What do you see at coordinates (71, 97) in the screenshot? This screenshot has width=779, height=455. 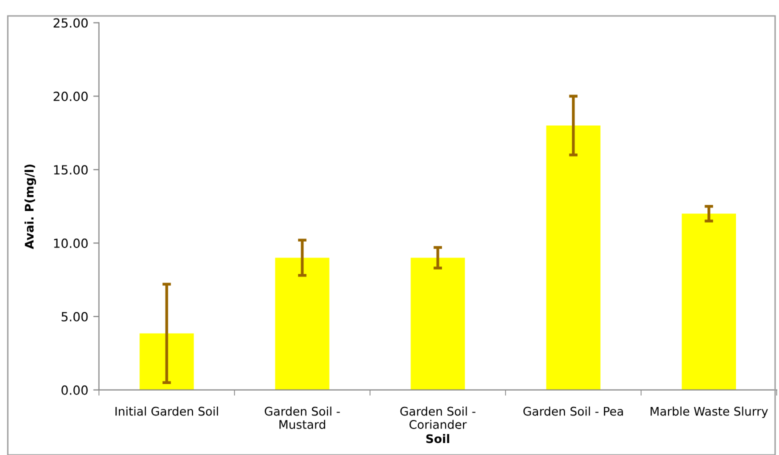 I see `y-tick-label: 20.00` at bounding box center [71, 97].